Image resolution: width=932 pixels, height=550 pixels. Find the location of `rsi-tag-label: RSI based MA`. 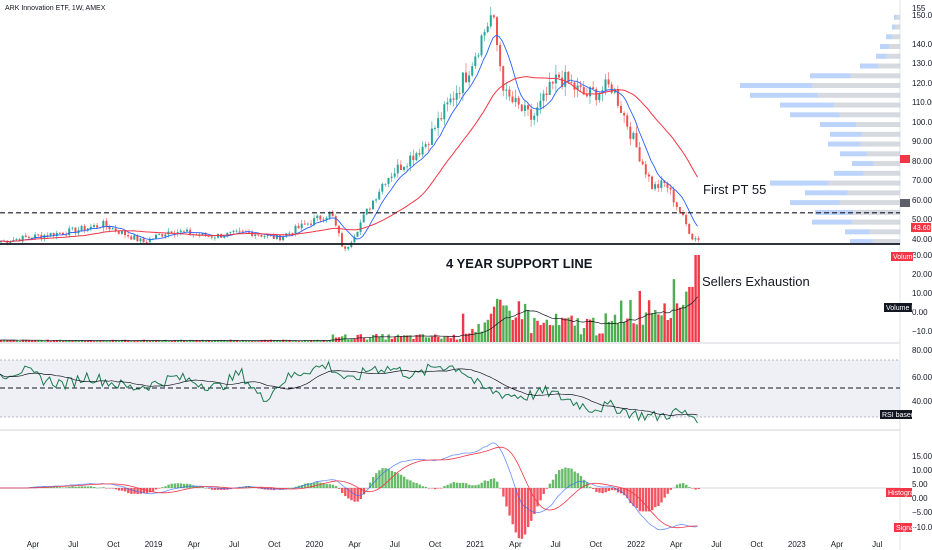

rsi-tag-label: RSI based MA is located at coordinates (904, 415).